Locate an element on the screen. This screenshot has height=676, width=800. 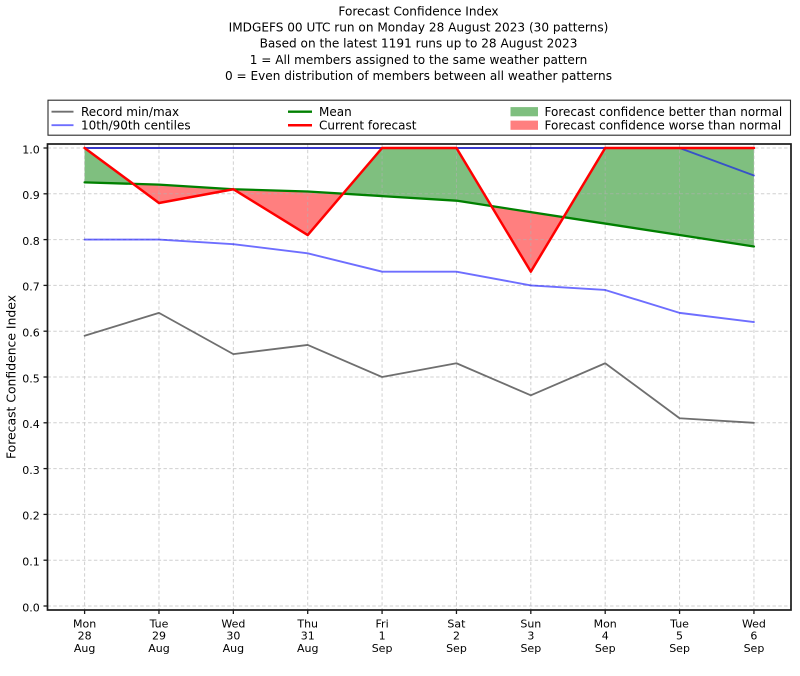
legend-label-centiles: 10th/90th centiles is located at coordinates (136, 126).